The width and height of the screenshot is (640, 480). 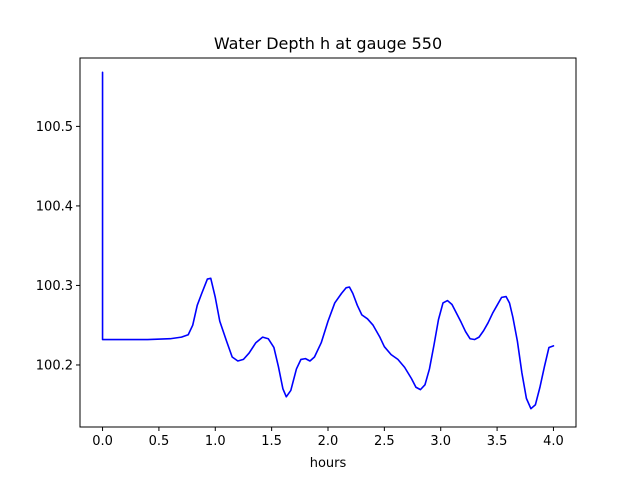 What do you see at coordinates (328, 463) in the screenshot?
I see `x-axis-label: hours` at bounding box center [328, 463].